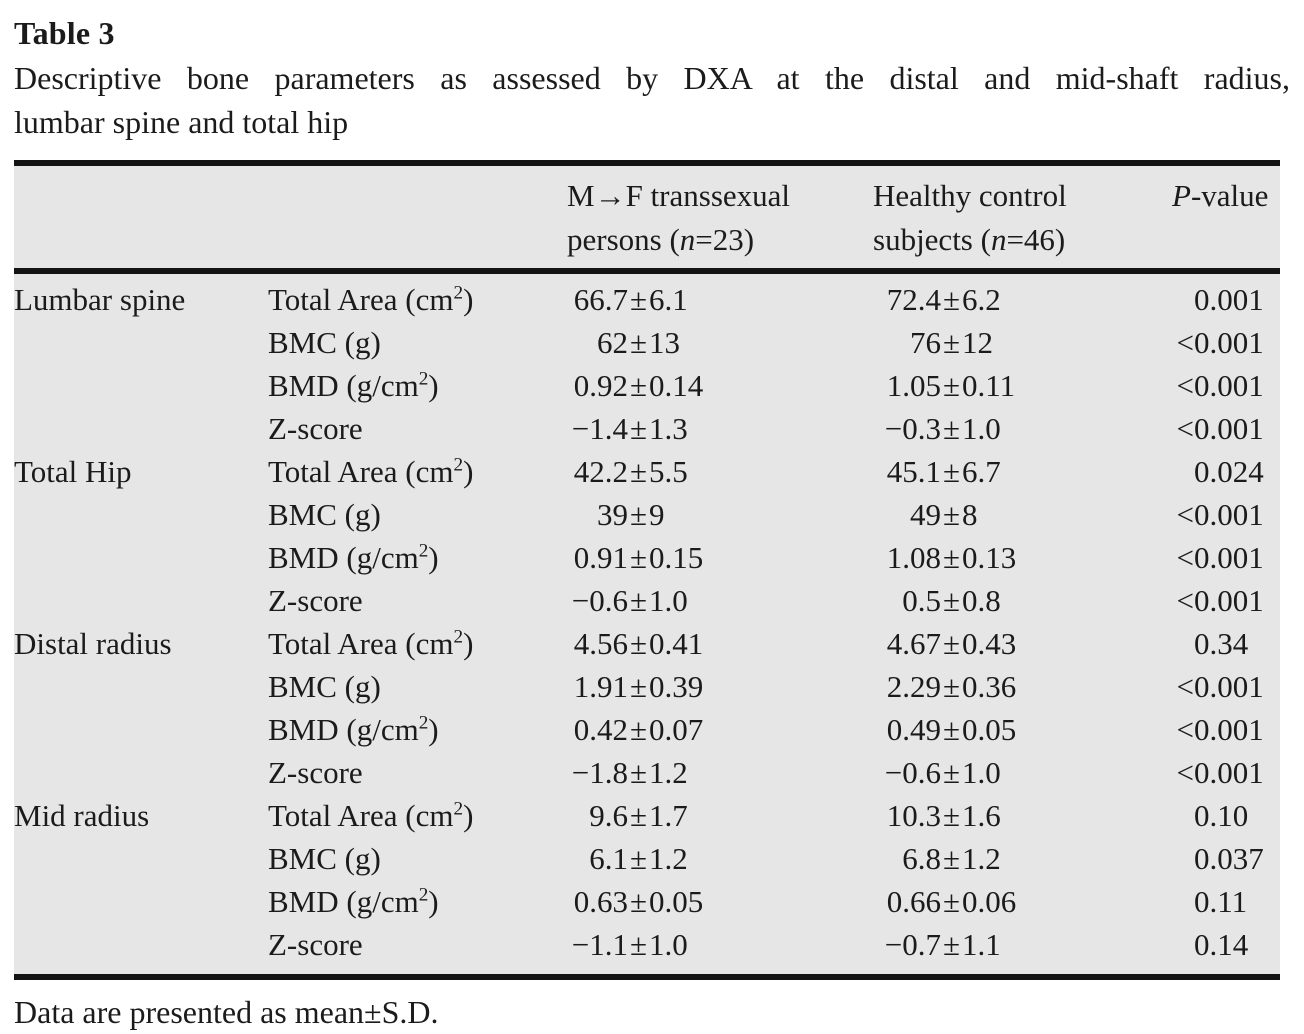 Image resolution: width=1304 pixels, height=1034 pixels. I want to click on mean-value: −0.6, so click(912, 772).